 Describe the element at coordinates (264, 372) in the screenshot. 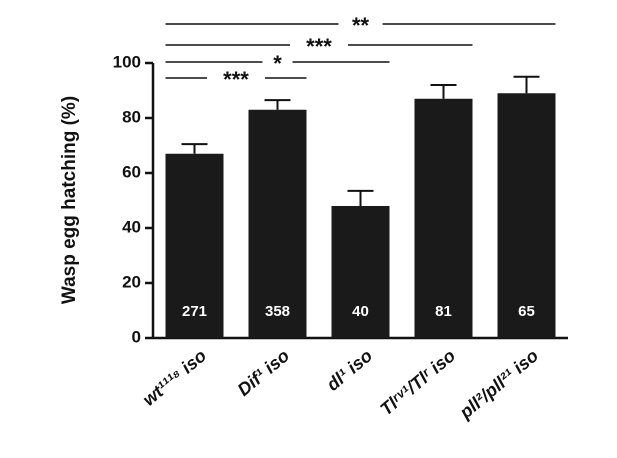

I see `x-tick-label: Dif¹ iso` at that location.